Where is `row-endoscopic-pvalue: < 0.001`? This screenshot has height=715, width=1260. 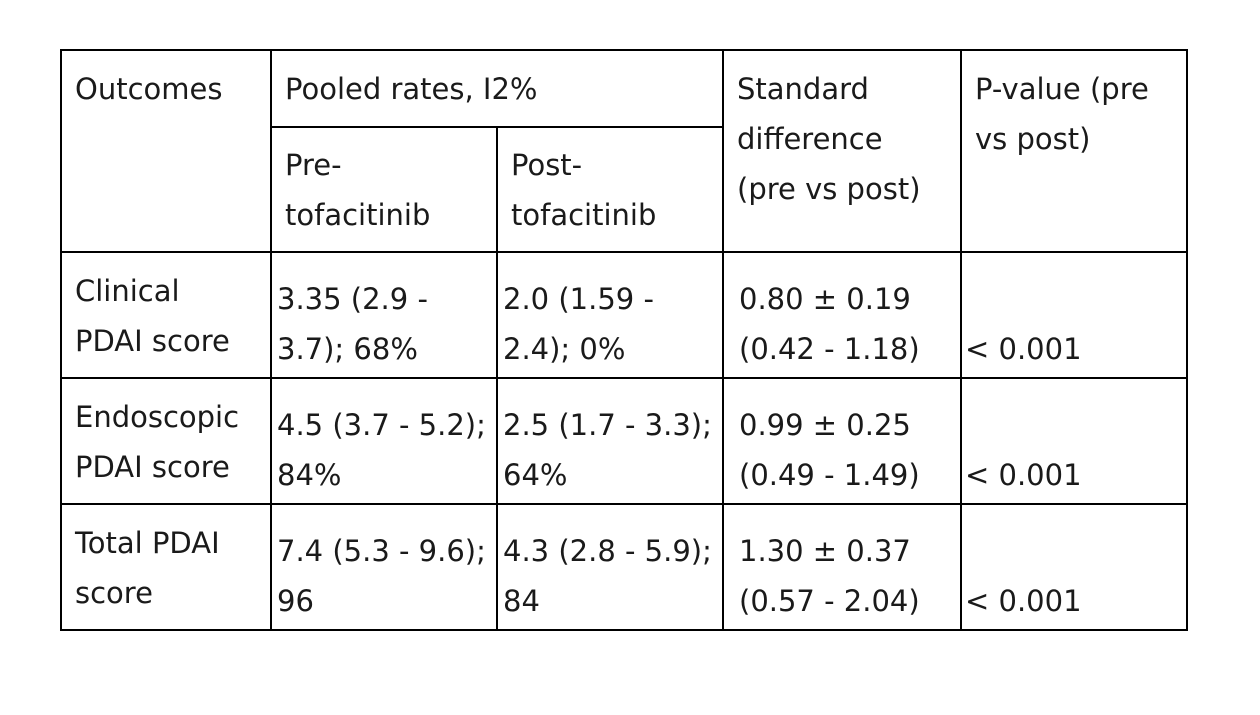 row-endoscopic-pvalue: < 0.001 is located at coordinates (1023, 475).